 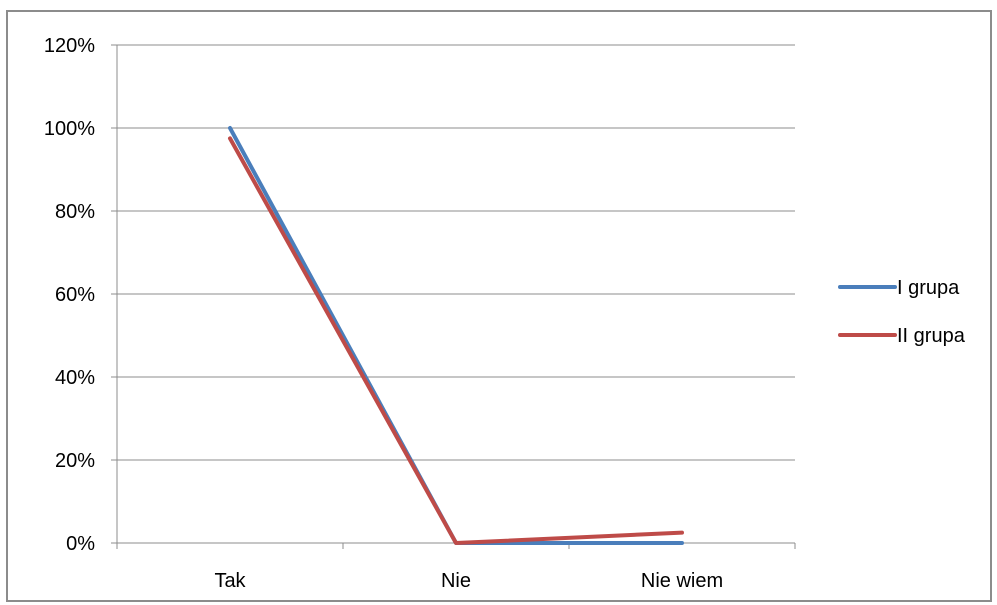 I want to click on x-tick-label: Nie wiem, so click(x=682, y=581).